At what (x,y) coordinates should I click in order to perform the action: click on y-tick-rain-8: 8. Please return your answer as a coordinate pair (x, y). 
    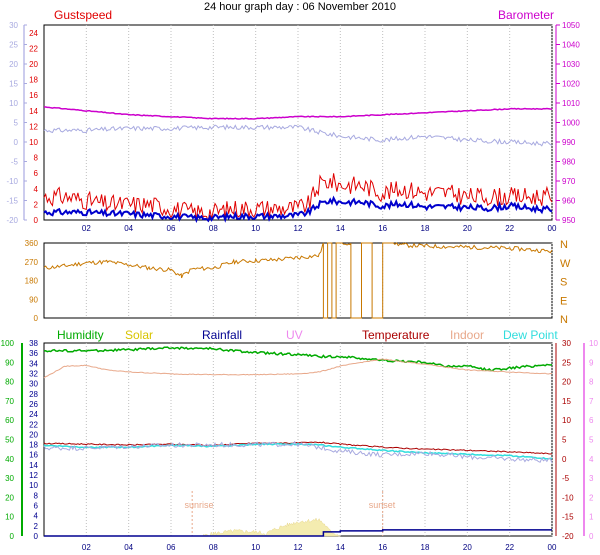
    Looking at the image, I should click on (36, 495).